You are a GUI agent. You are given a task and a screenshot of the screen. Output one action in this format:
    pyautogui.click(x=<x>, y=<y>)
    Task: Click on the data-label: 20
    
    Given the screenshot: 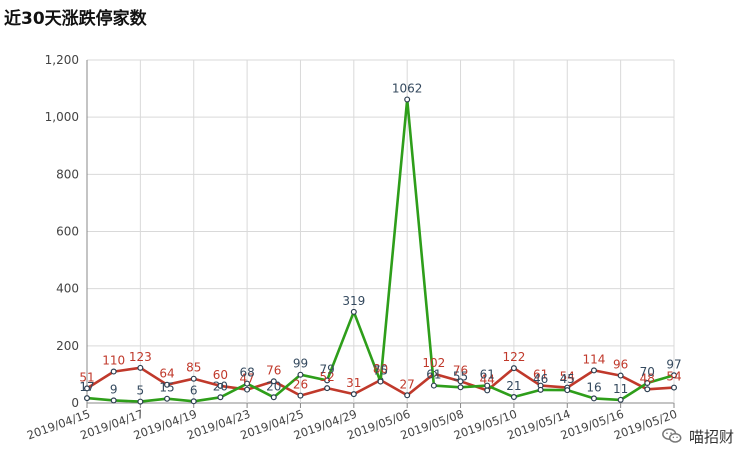 What is the action you would take?
    pyautogui.click(x=220, y=386)
    